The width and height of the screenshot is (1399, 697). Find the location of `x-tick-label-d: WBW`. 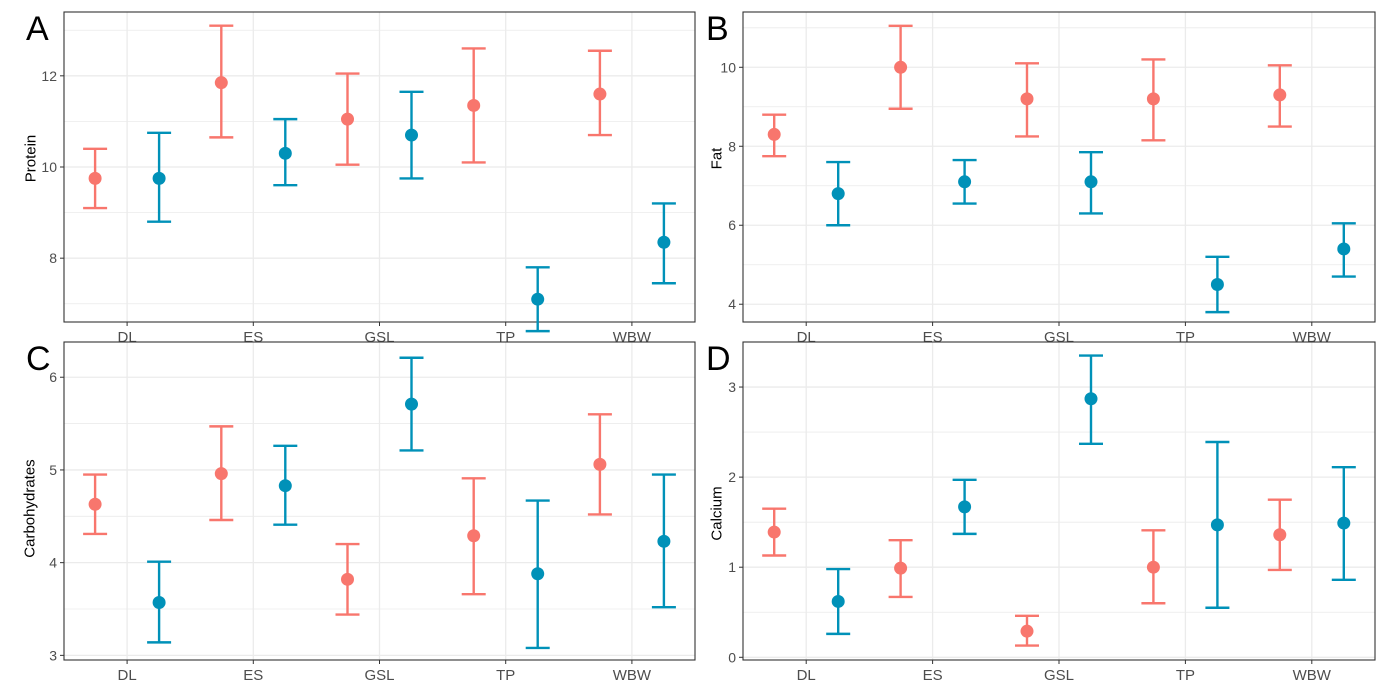

x-tick-label-d: WBW is located at coordinates (1312, 675).